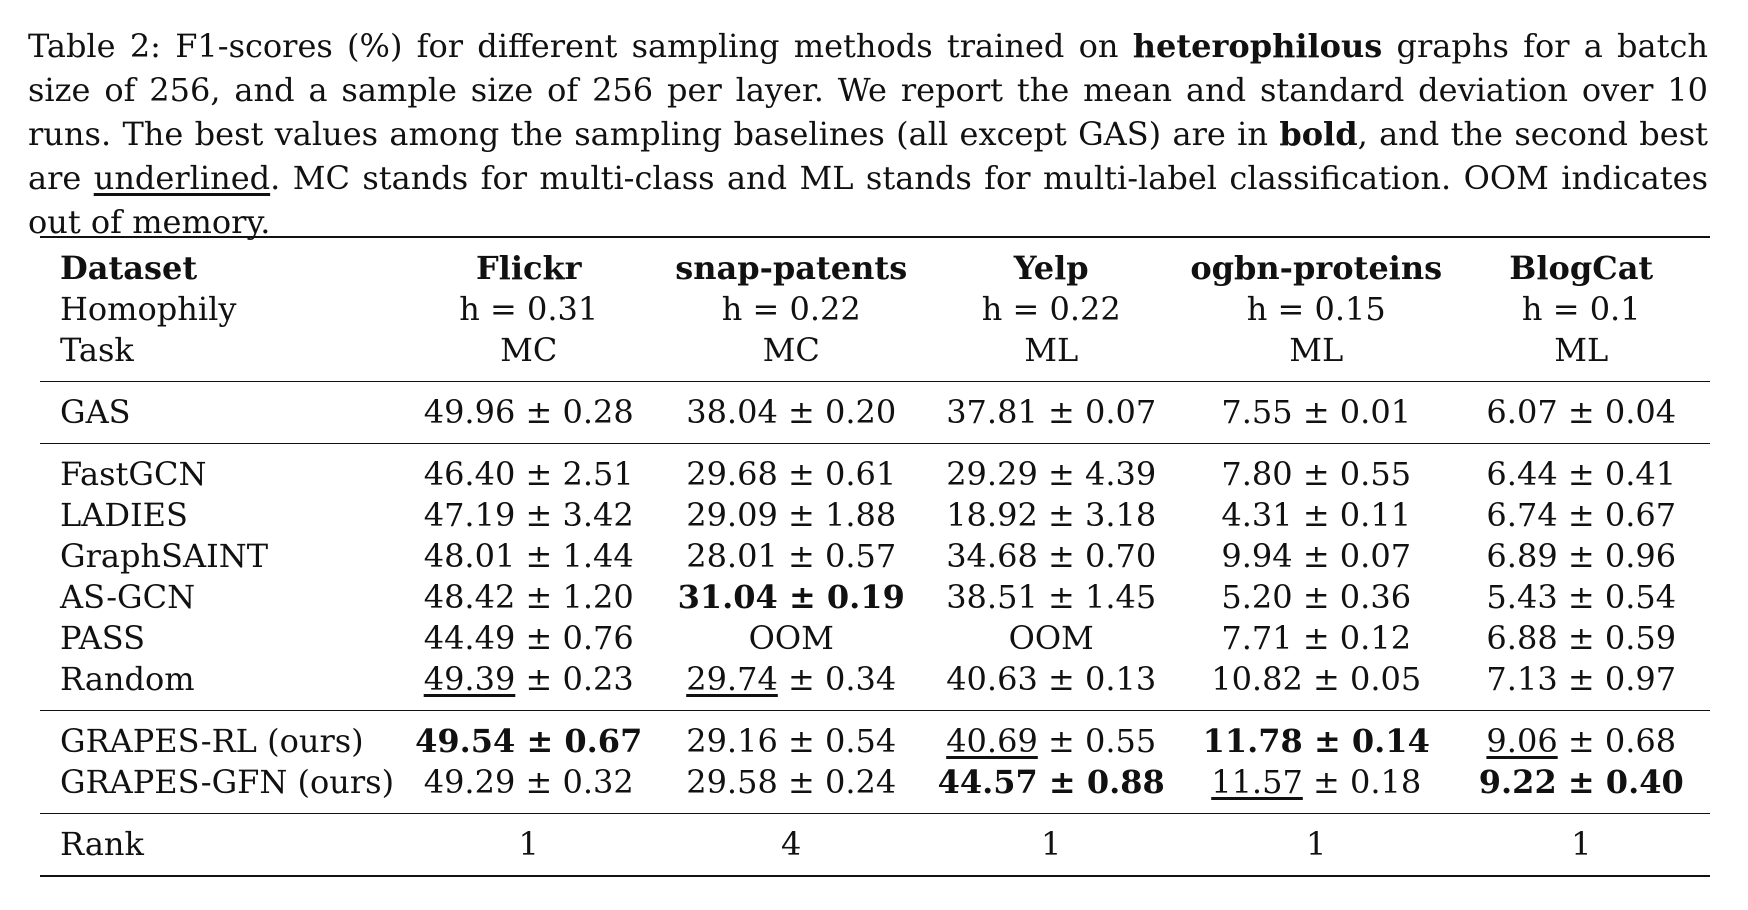 Image resolution: width=1748 pixels, height=910 pixels. Describe the element at coordinates (128, 597) in the screenshot. I see `row-label-as-gcn: AS-GCN` at that location.